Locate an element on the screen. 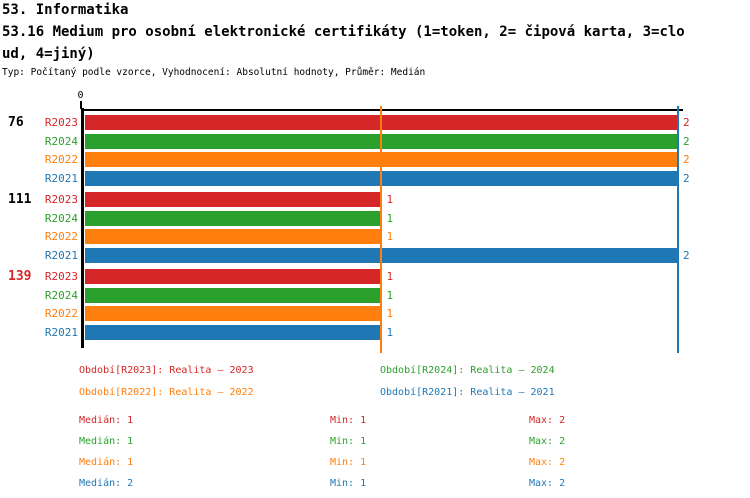 The height and width of the screenshot is (498, 750). x-axis-line is located at coordinates (382, 110).